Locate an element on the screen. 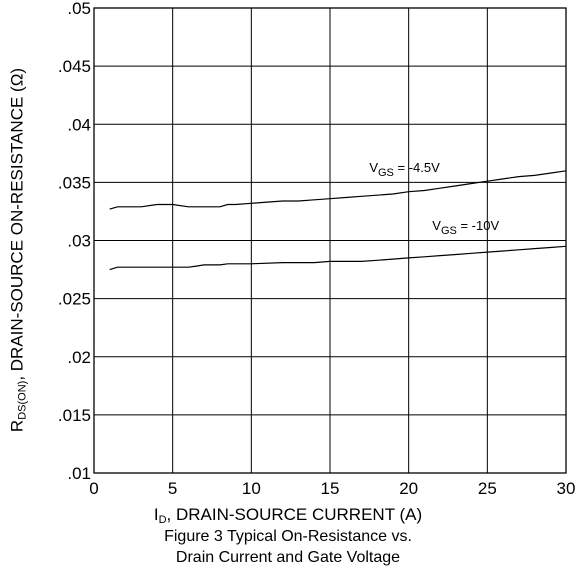  series-lines is located at coordinates (338, 220).